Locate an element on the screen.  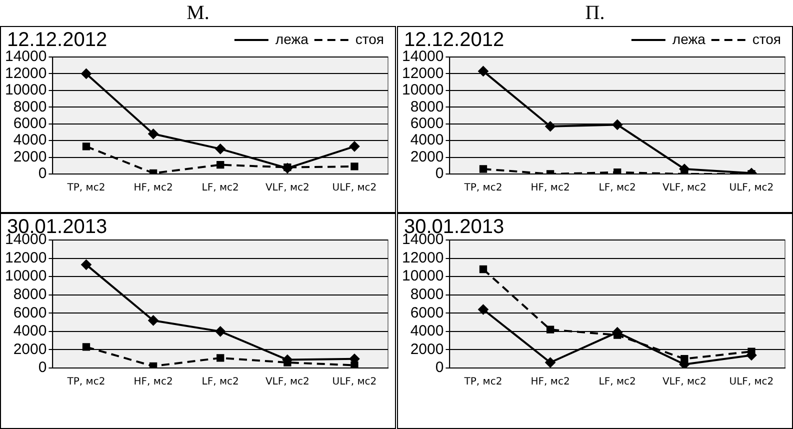
chart-subtitle: П. is located at coordinates (595, 13).